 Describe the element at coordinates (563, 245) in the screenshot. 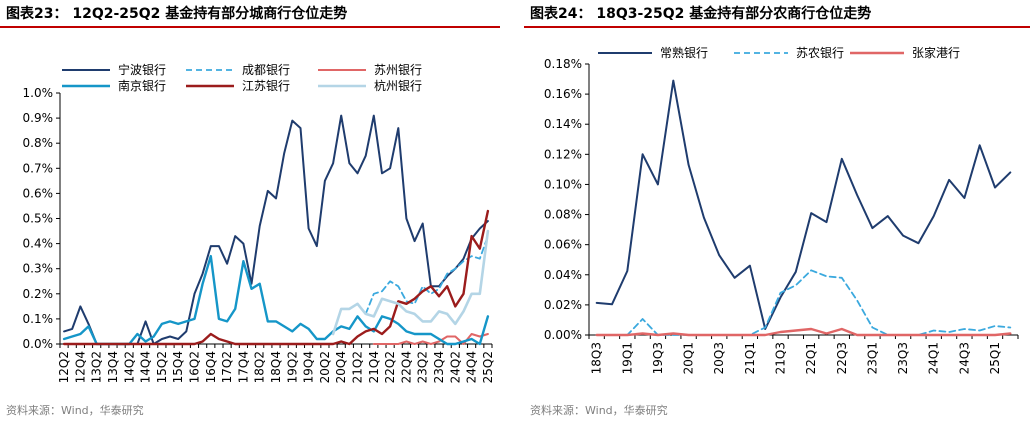

I see `y-tick-label: 0.06%` at that location.